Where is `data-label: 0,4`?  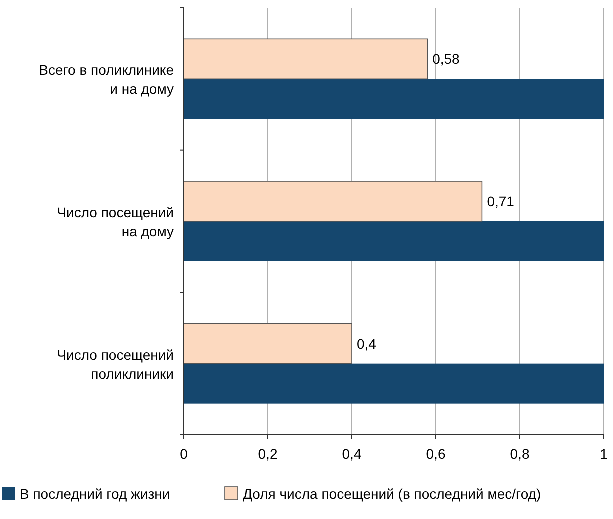
data-label: 0,4 is located at coordinates (367, 344).